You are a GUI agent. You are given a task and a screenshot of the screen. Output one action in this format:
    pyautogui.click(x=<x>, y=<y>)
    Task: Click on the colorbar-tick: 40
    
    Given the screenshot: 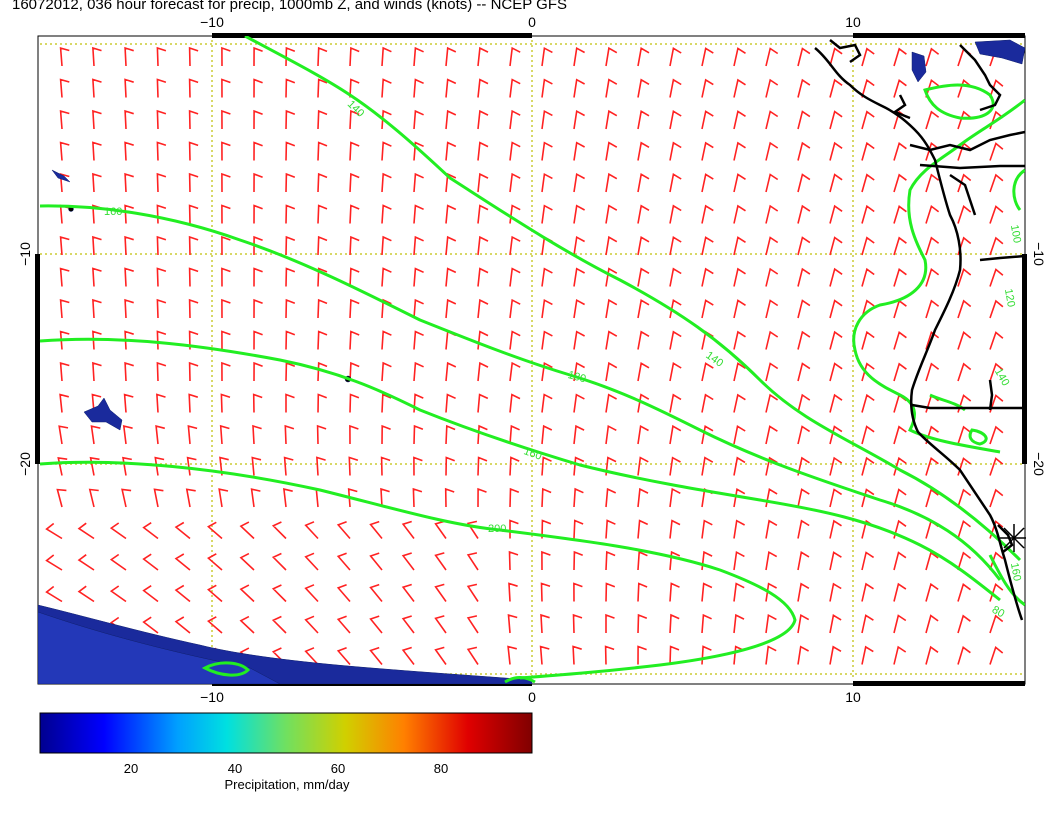 What is the action you would take?
    pyautogui.click(x=235, y=768)
    